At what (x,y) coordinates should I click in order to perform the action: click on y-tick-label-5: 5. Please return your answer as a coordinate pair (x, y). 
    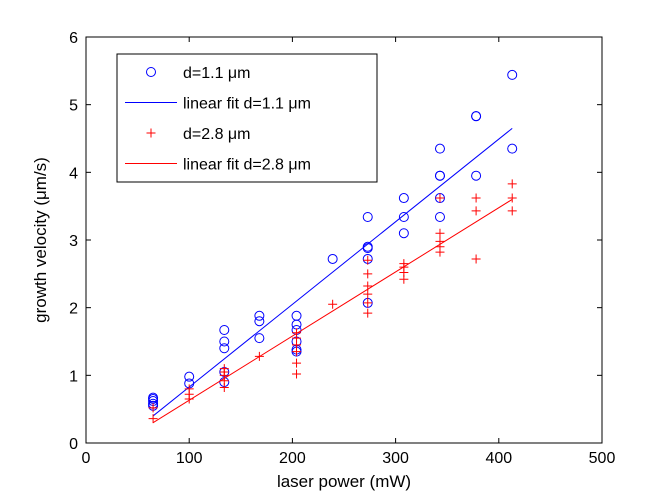
    Looking at the image, I should click on (73, 106).